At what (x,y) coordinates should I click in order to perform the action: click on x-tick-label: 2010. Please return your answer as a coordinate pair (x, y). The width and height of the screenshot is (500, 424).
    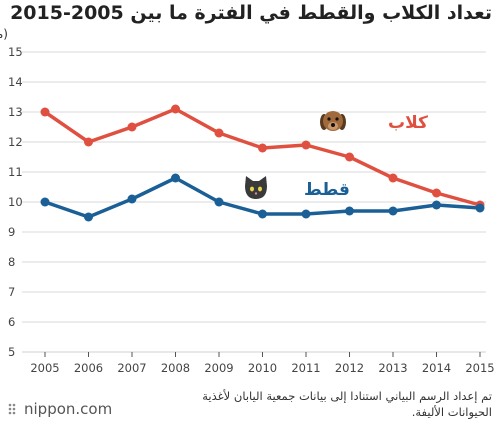
    Looking at the image, I should click on (262, 368).